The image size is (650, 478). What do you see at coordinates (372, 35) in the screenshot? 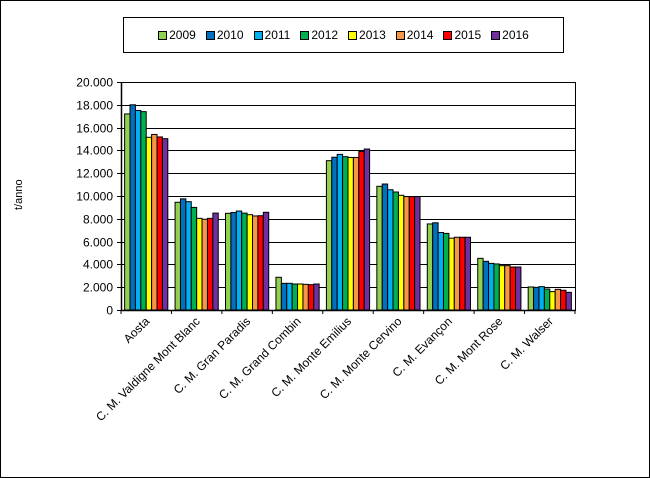
I see `legend-label: 2013` at bounding box center [372, 35].